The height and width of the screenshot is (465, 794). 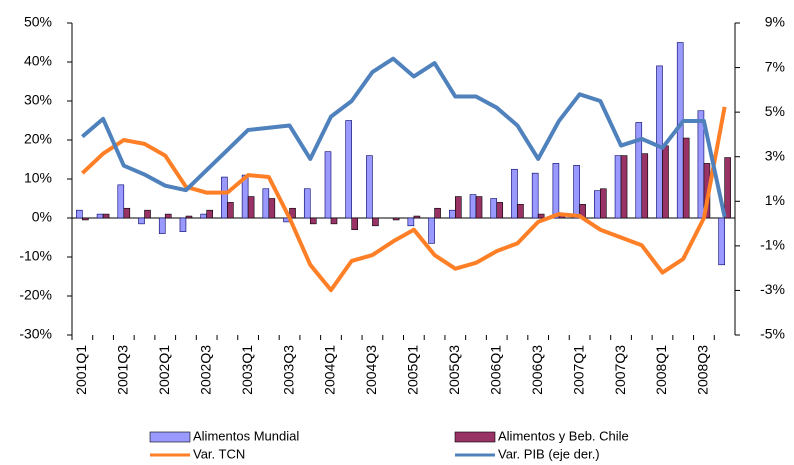 What do you see at coordinates (578, 370) in the screenshot?
I see `x-tick-label: 2007Q1` at bounding box center [578, 370].